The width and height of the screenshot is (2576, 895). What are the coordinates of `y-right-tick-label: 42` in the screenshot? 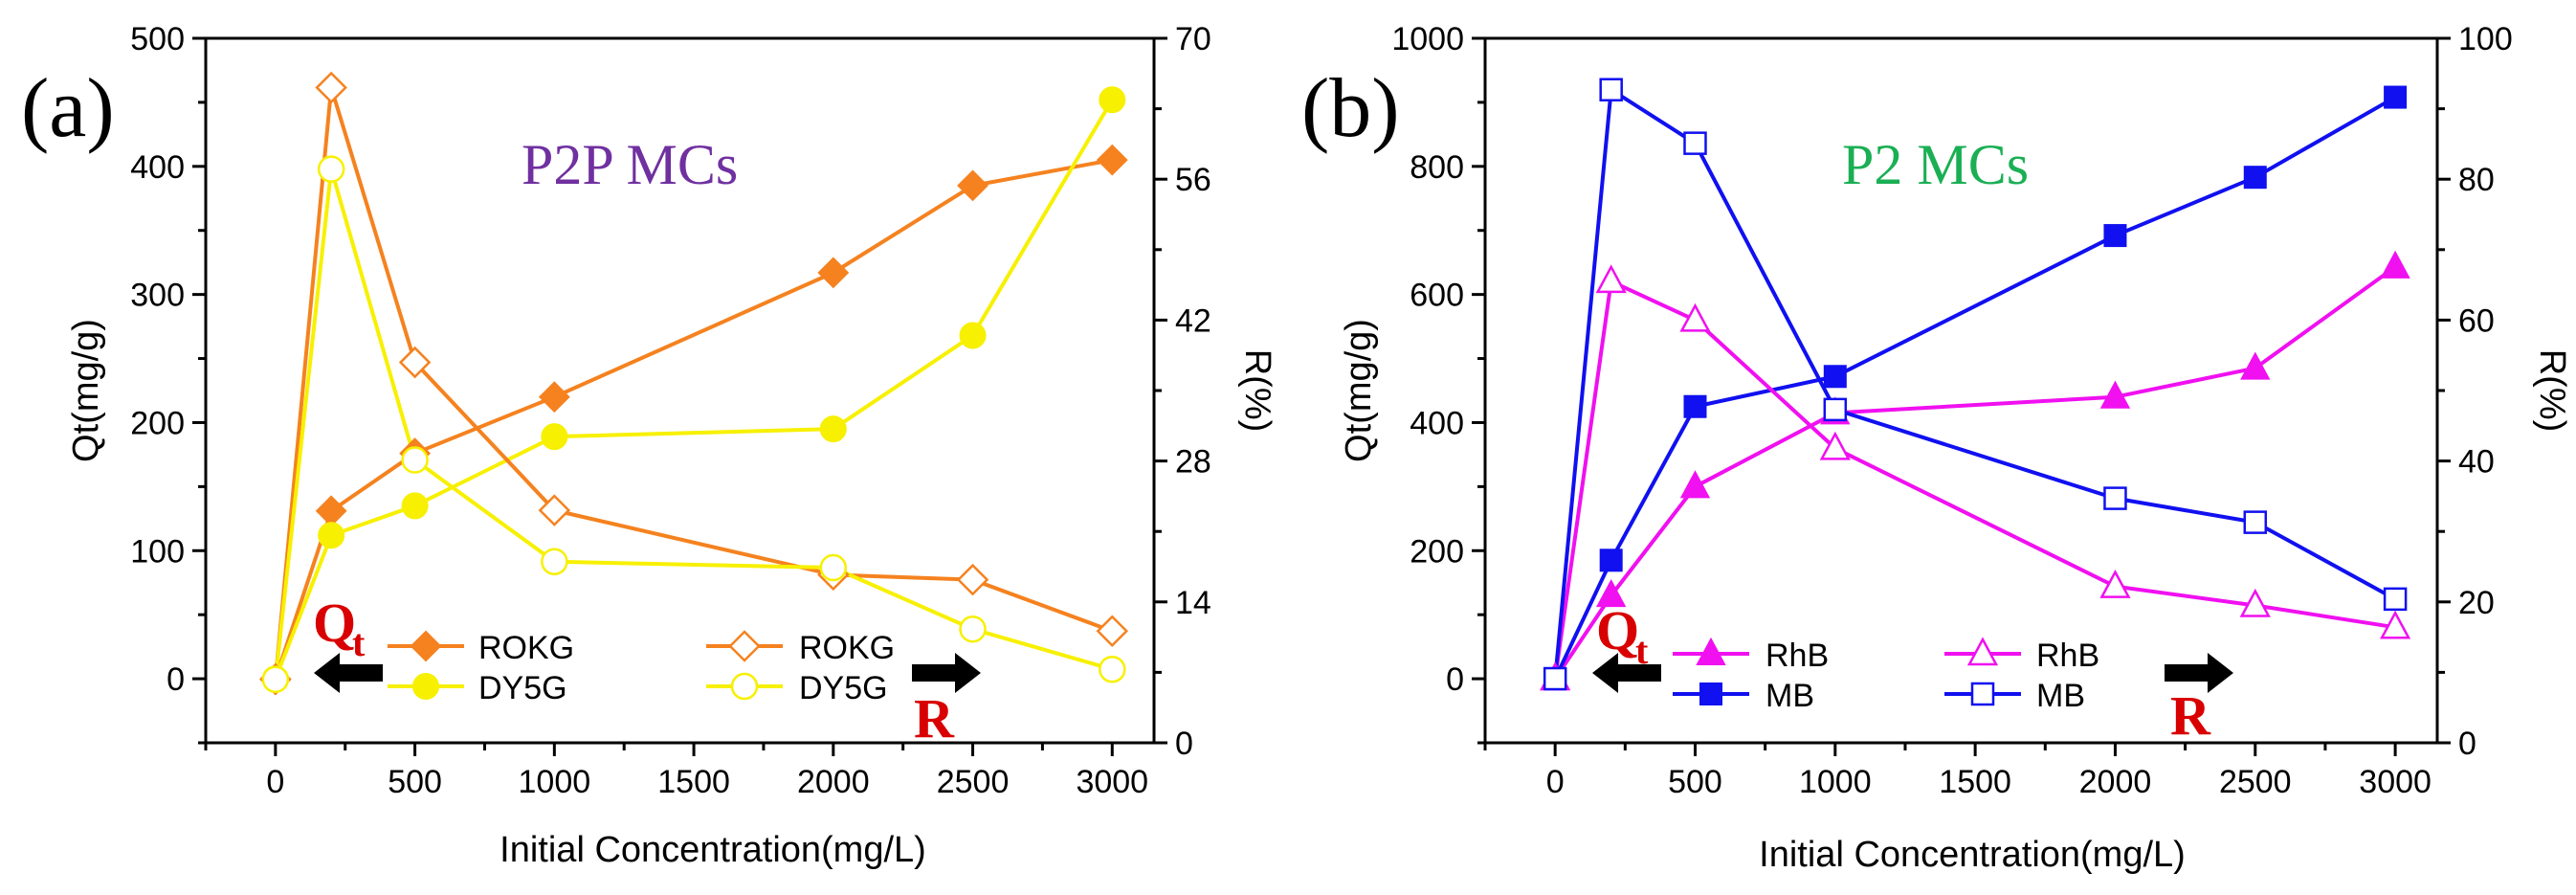 It's located at (1193, 320).